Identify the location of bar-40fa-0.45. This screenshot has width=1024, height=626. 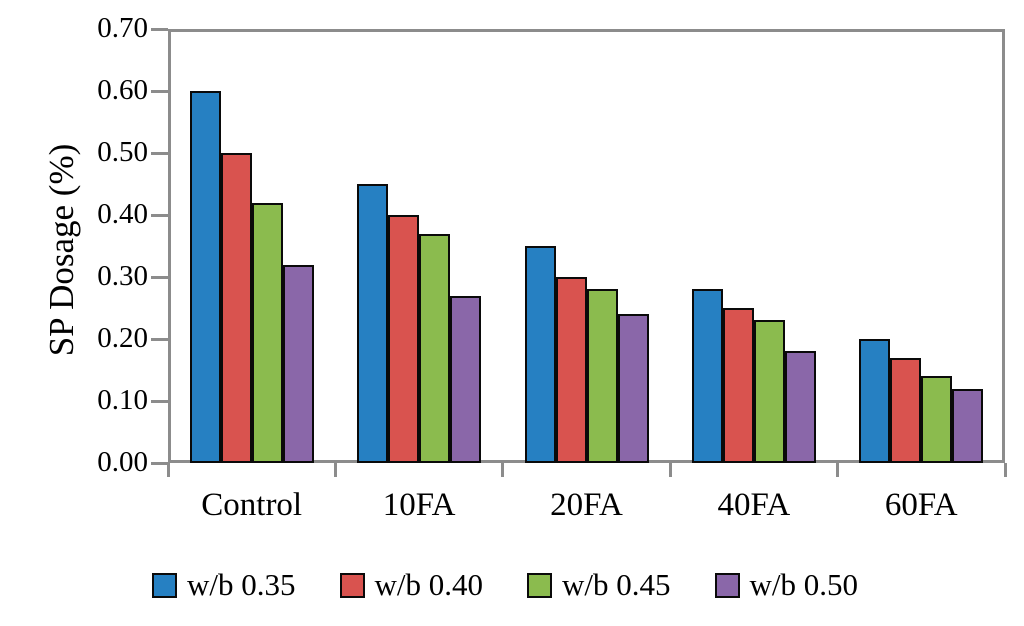
(769, 391).